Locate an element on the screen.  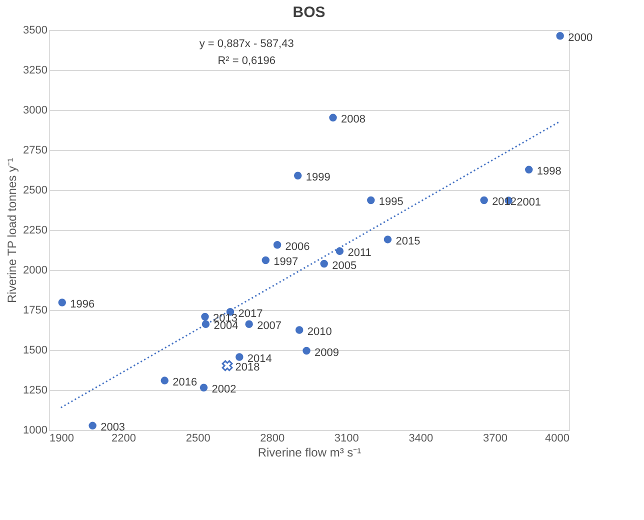
y-tick-label: 1250 is located at coordinates (35, 390).